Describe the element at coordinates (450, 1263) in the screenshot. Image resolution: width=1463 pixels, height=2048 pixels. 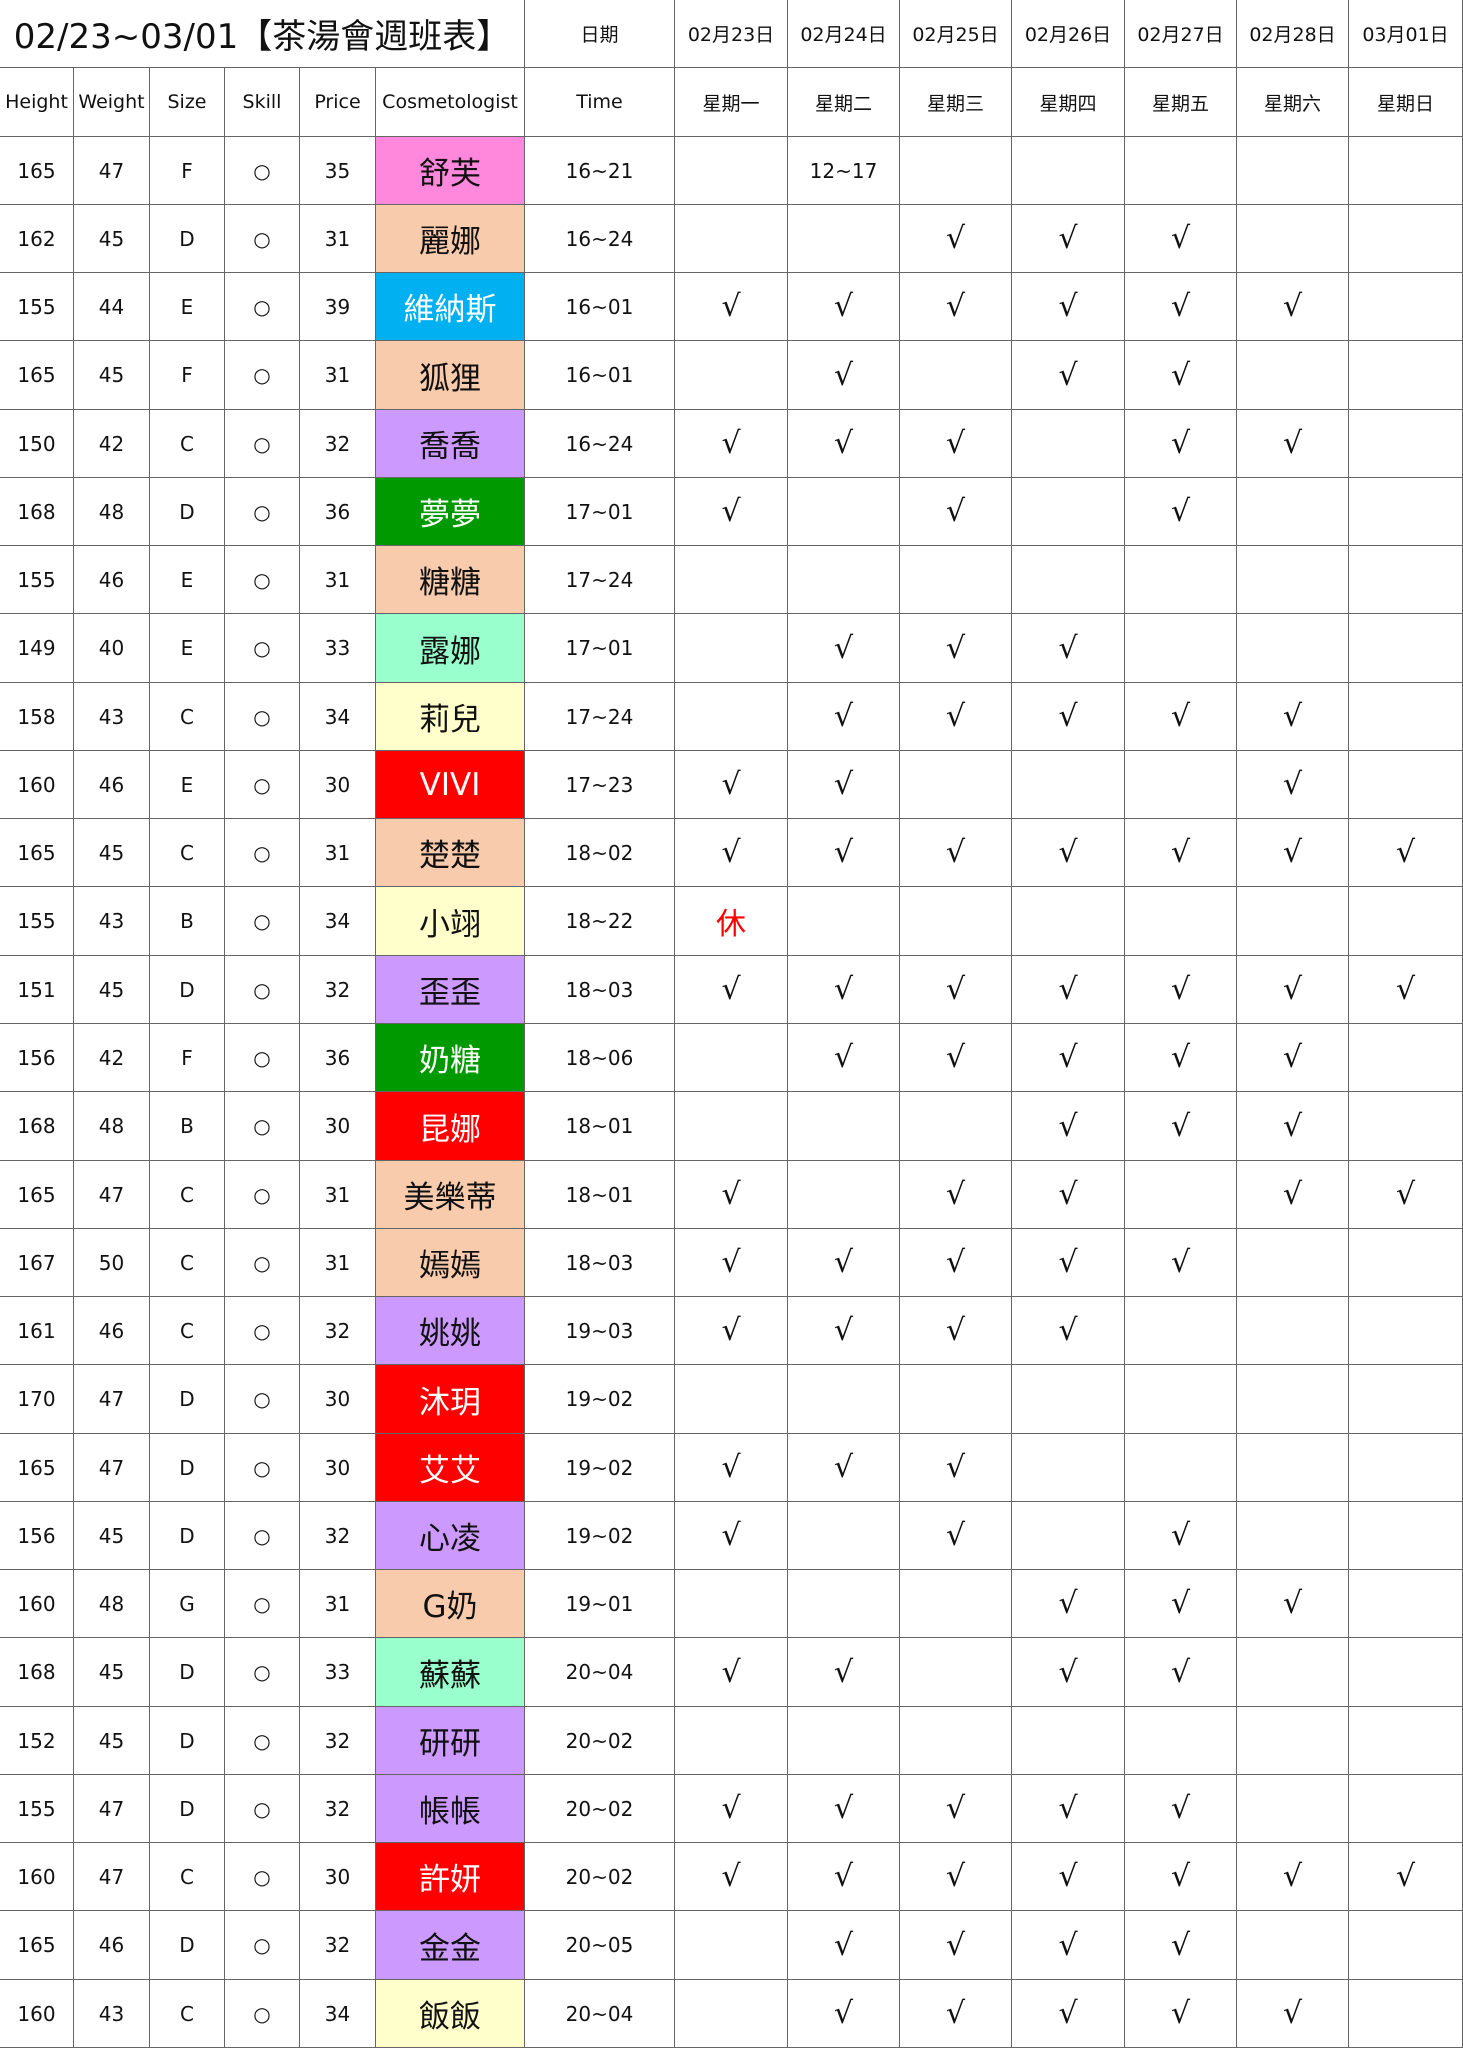
I see `cosmetologist-name: 嫣嫣` at that location.